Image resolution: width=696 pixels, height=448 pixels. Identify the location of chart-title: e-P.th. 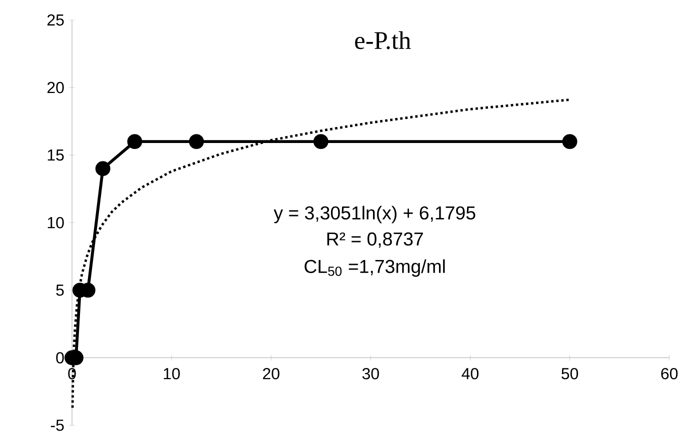
(383, 40).